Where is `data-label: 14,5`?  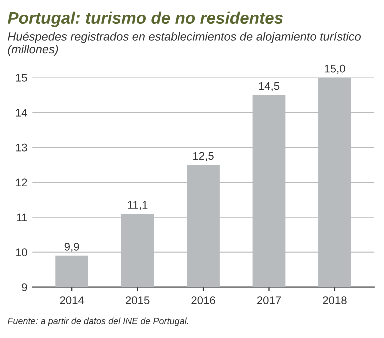 data-label: 14,5 is located at coordinates (269, 87).